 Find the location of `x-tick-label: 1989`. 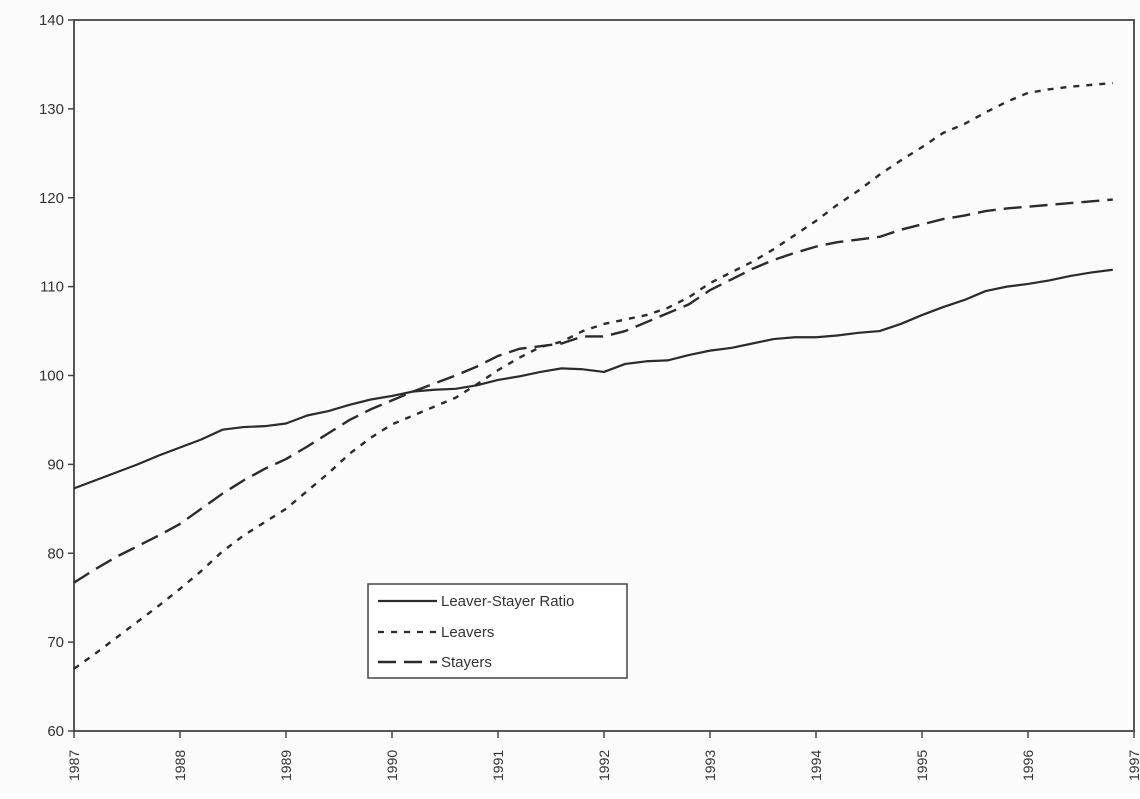

x-tick-label: 1989 is located at coordinates (286, 765).